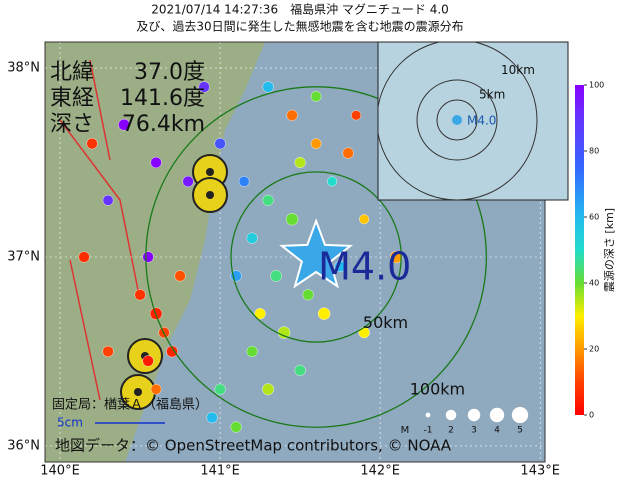 The height and width of the screenshot is (484, 624). What do you see at coordinates (451, 431) in the screenshot?
I see `mag-legend-label: 2` at bounding box center [451, 431].